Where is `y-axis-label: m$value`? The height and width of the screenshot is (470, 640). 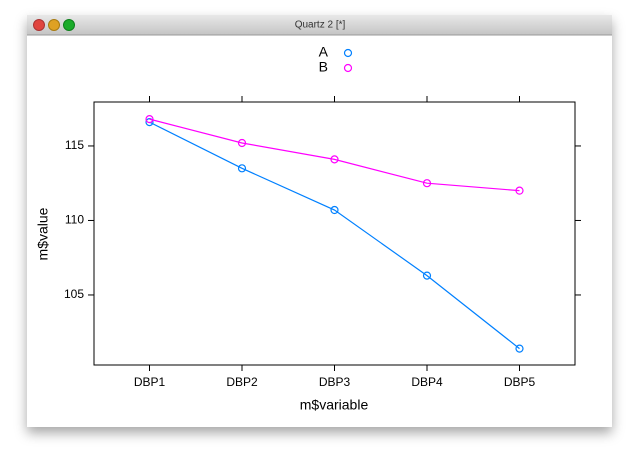
y-axis-label: m$value is located at coordinates (43, 233).